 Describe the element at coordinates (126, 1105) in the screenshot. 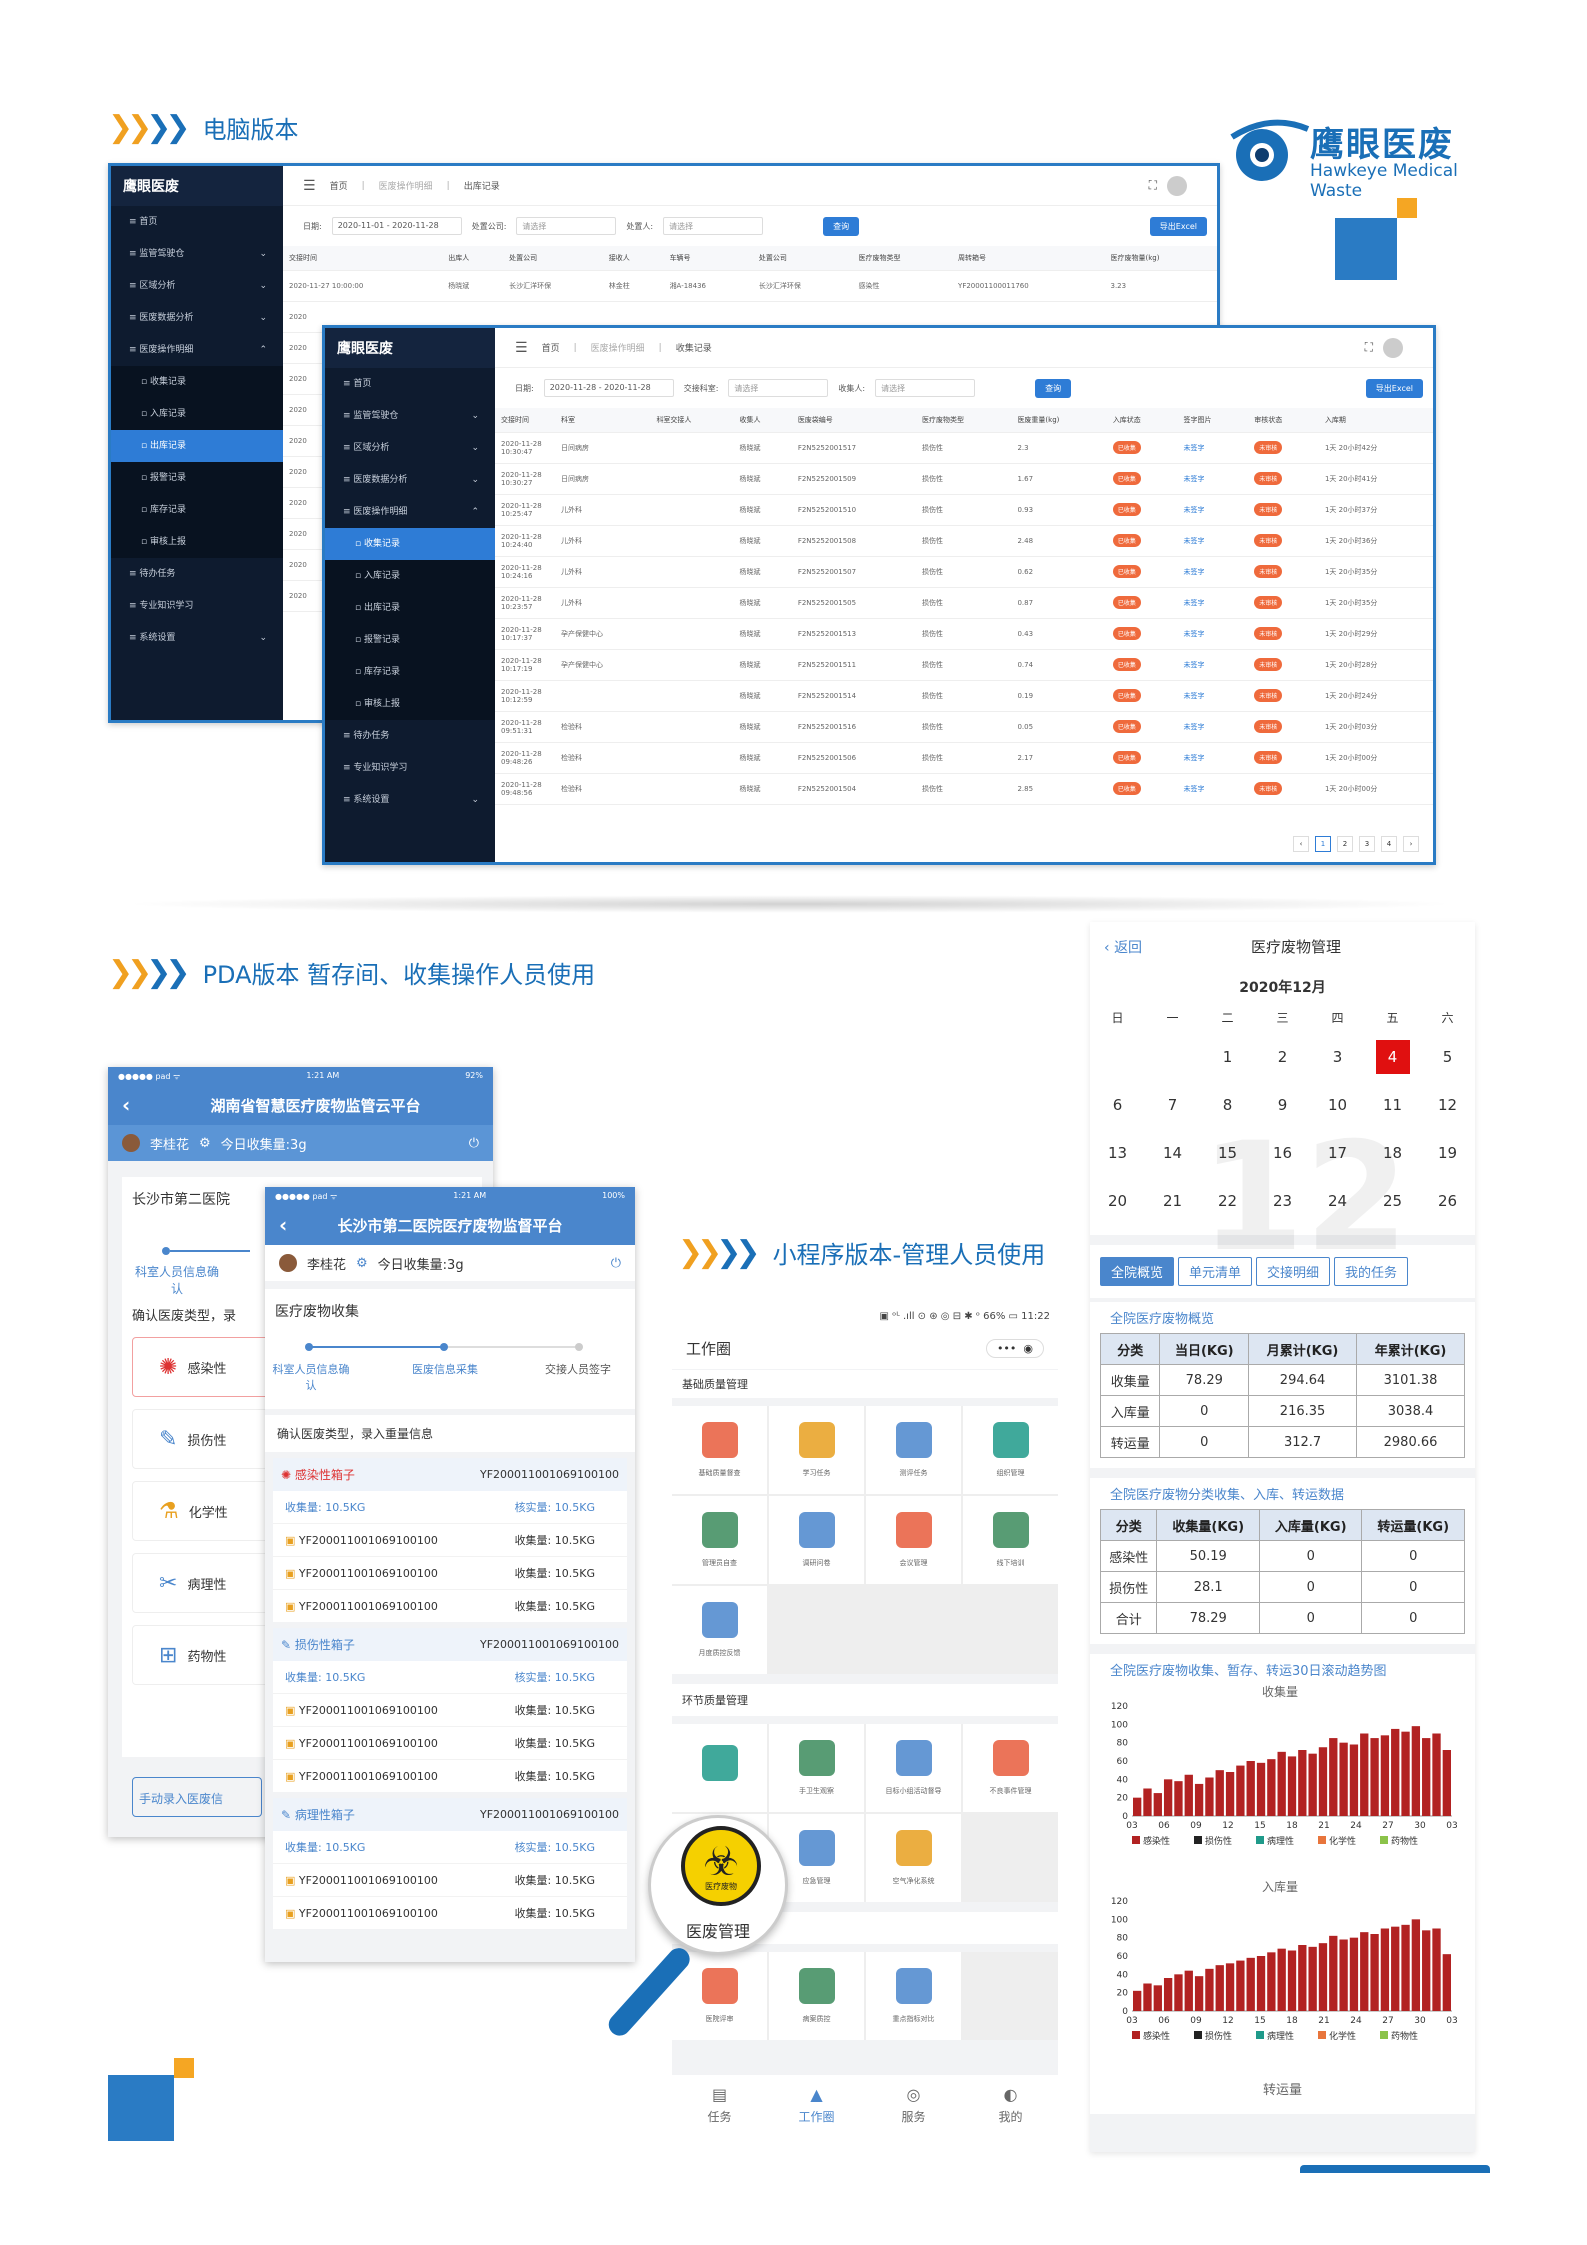

I see `back-icon: ‹` at that location.